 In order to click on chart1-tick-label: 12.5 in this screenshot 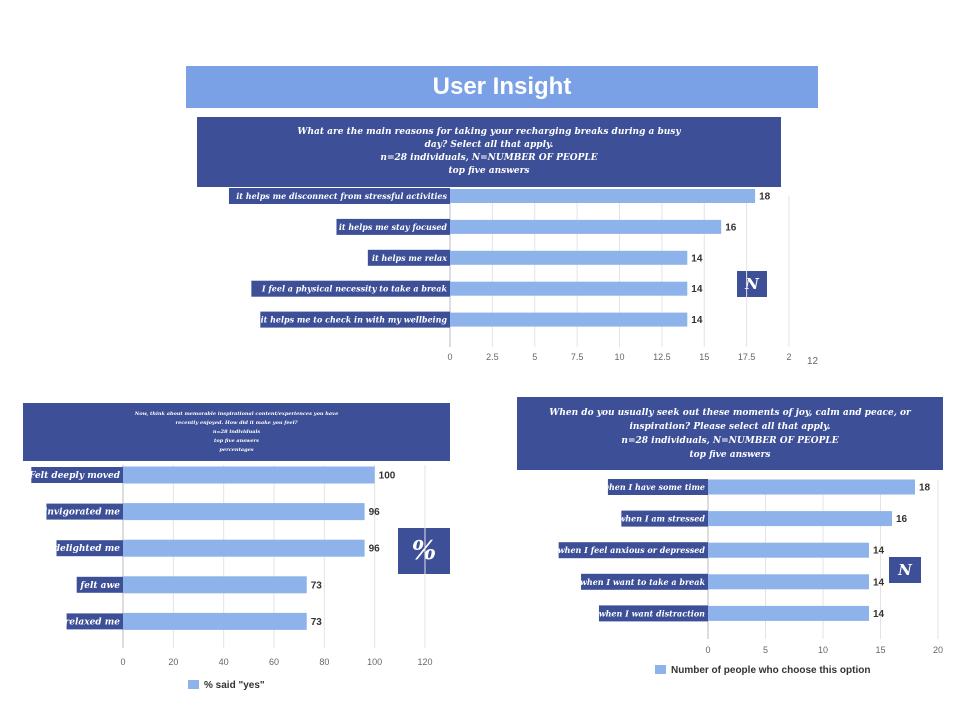, I will do `click(662, 357)`.